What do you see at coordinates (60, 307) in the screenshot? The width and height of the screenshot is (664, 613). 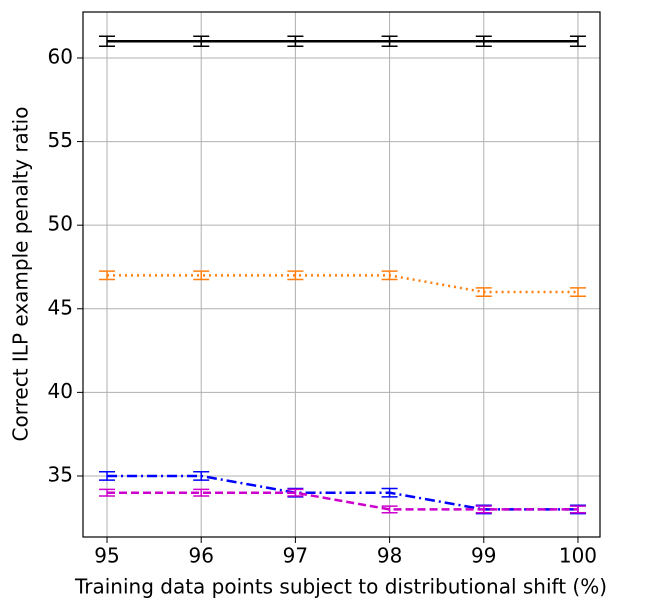 I see `y-tick-label: 45` at bounding box center [60, 307].